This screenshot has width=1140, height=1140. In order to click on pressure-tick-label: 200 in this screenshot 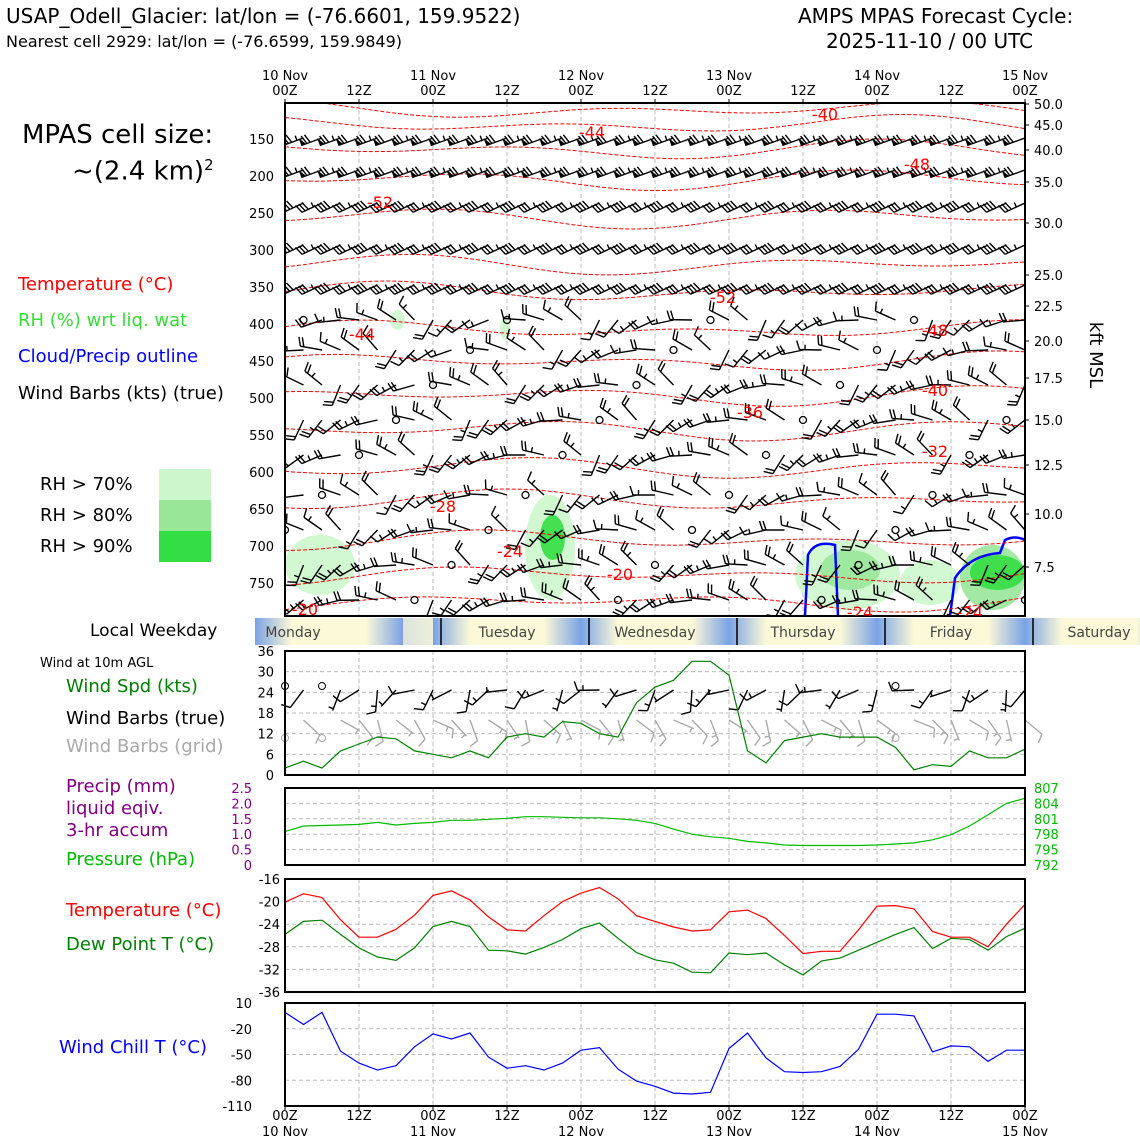, I will do `click(261, 177)`.